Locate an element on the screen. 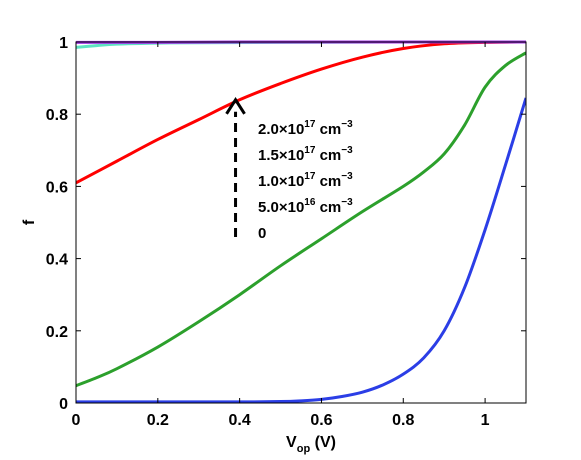 This screenshot has height=460, width=581. concentration-label: 5.0×1016 cm−3 is located at coordinates (305, 206).